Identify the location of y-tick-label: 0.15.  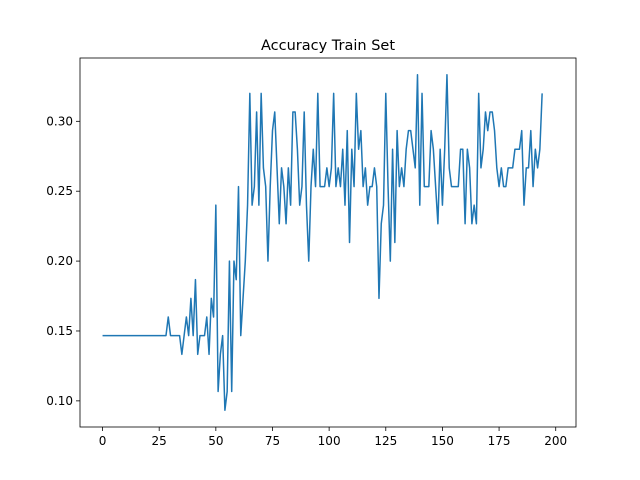
(59, 331).